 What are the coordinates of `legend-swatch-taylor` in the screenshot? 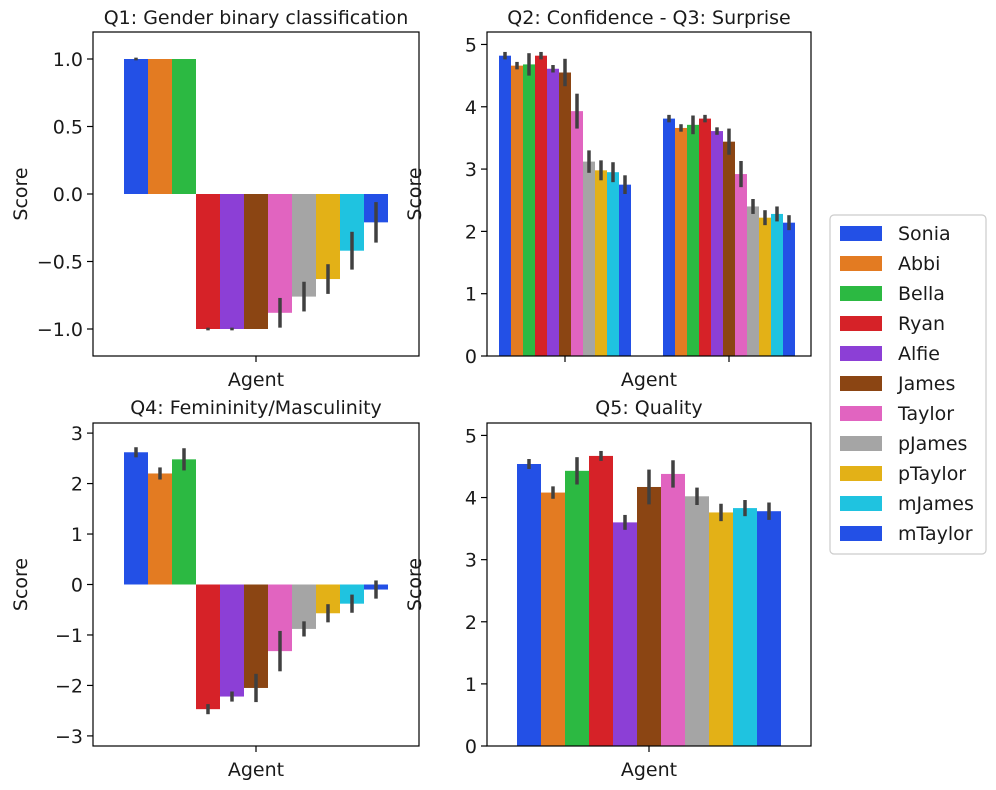 It's located at (861, 413).